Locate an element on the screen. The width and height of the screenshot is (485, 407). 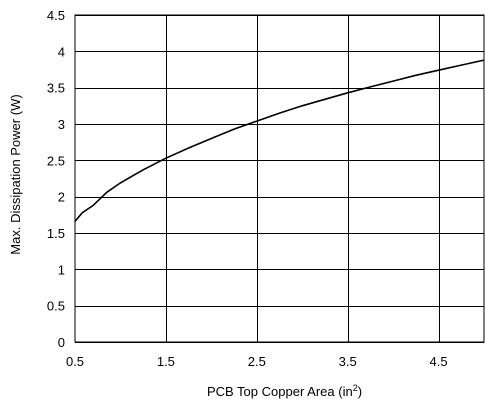
x-tick-label: 1.5 is located at coordinates (166, 361).